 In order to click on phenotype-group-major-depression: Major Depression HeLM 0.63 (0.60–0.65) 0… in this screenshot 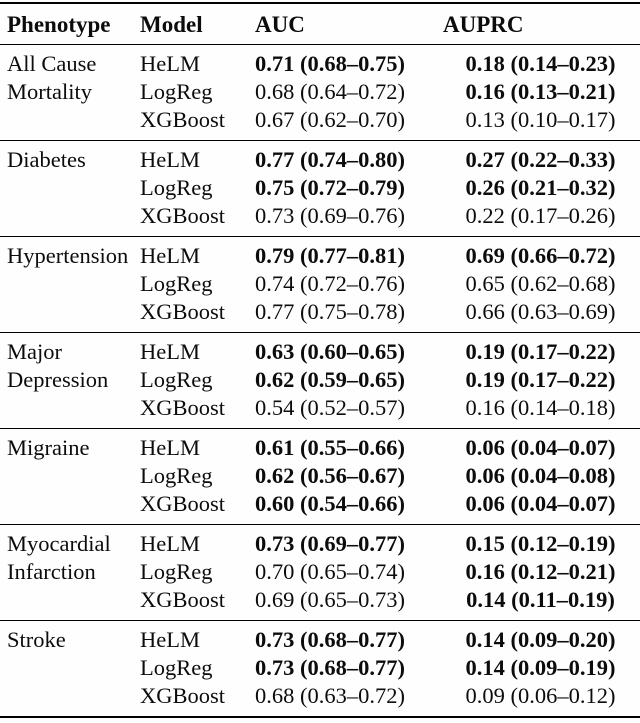, I will do `click(320, 381)`.